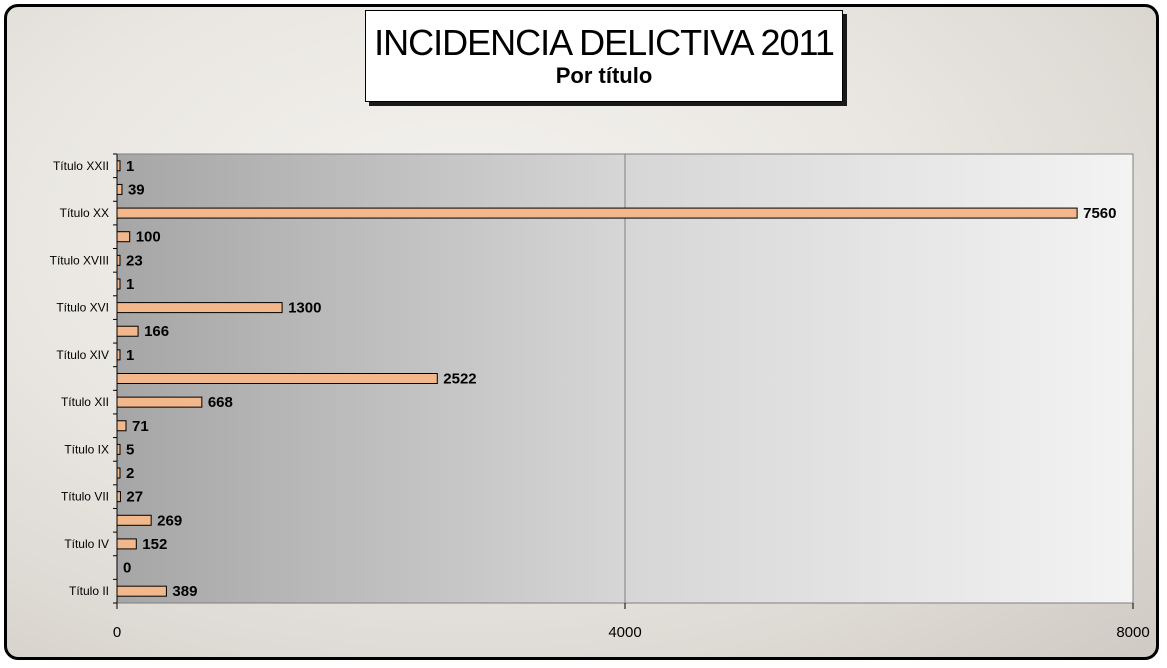 The height and width of the screenshot is (668, 1167). Describe the element at coordinates (304, 308) in the screenshot. I see `value-label: 1300` at that location.